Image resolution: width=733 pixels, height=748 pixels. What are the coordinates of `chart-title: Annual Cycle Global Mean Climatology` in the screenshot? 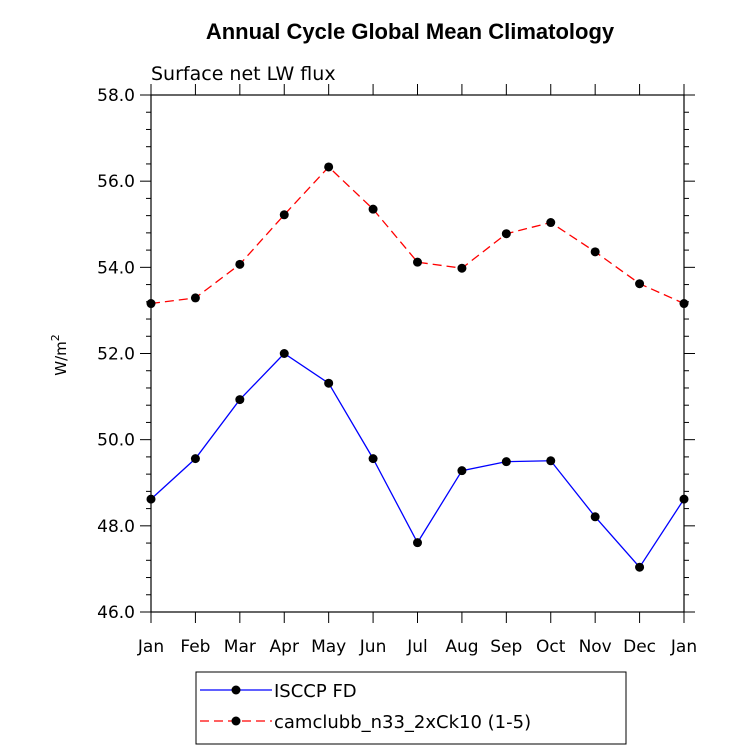 It's located at (410, 31).